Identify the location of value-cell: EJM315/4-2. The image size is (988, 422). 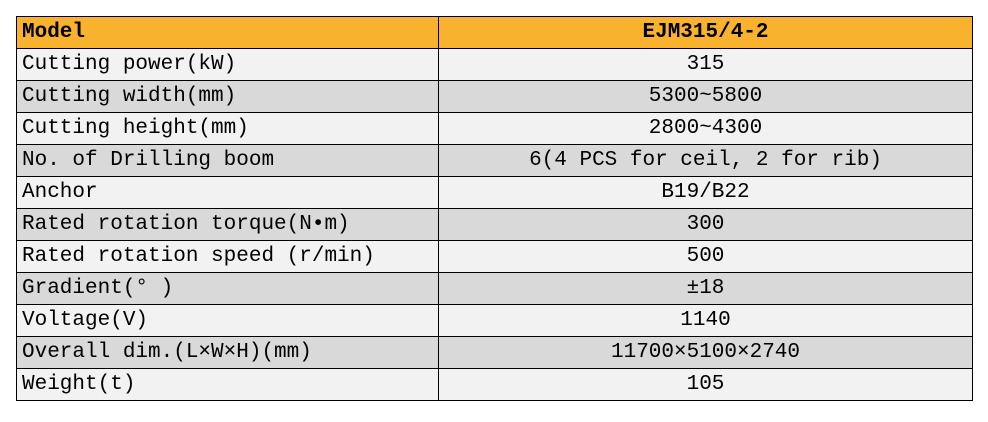
(705, 32).